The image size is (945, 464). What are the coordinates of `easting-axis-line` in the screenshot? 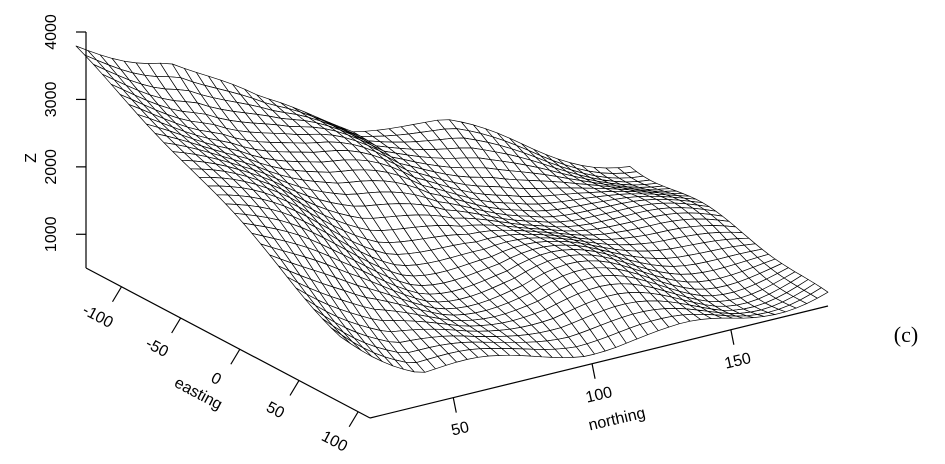 It's located at (228, 343).